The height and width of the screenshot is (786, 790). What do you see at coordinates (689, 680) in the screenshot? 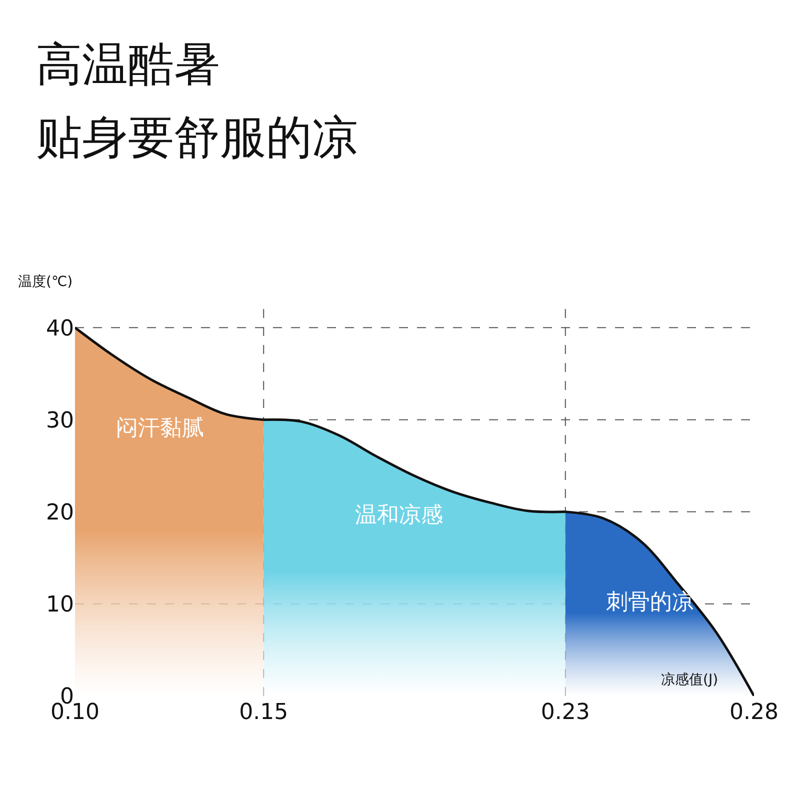
I see `x-axis-title: 凉感值(J)` at bounding box center [689, 680].